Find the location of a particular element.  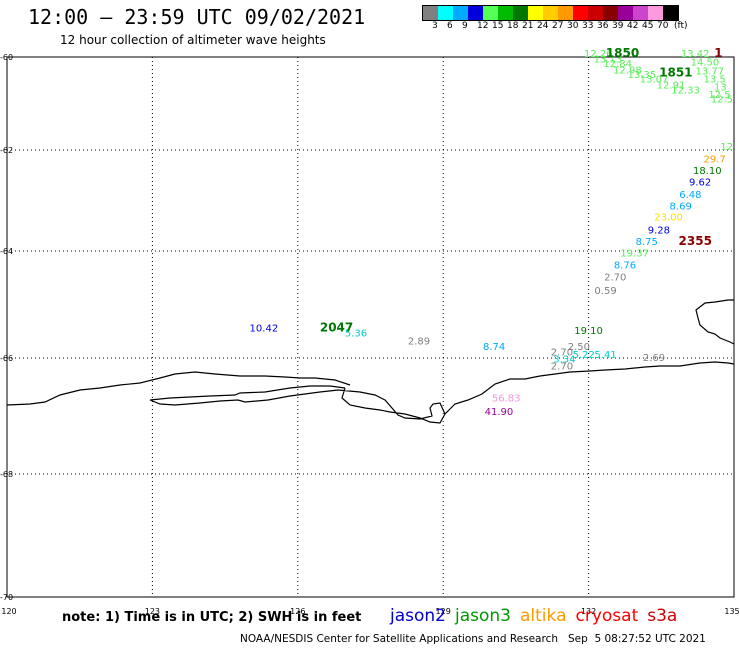

wave-height-label: 12.84 is located at coordinates (617, 64).